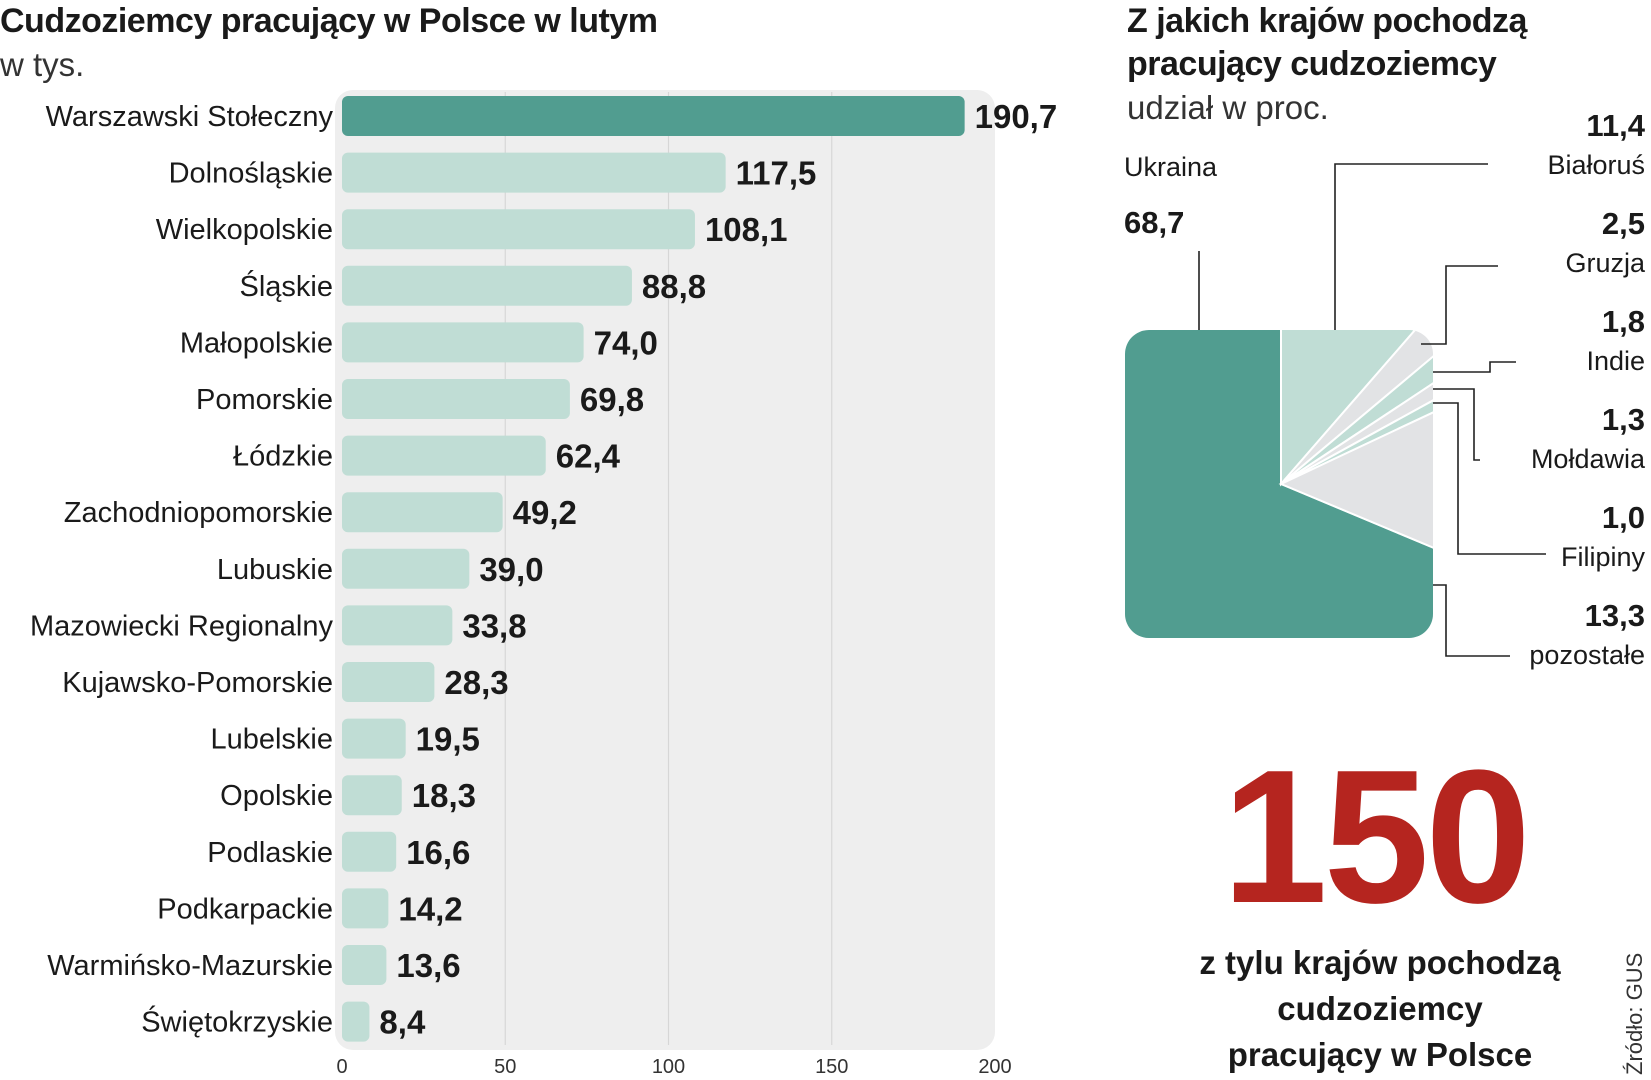 This screenshot has width=1651, height=1080. What do you see at coordinates (612, 399) in the screenshot?
I see `value-label: 69,8` at bounding box center [612, 399].